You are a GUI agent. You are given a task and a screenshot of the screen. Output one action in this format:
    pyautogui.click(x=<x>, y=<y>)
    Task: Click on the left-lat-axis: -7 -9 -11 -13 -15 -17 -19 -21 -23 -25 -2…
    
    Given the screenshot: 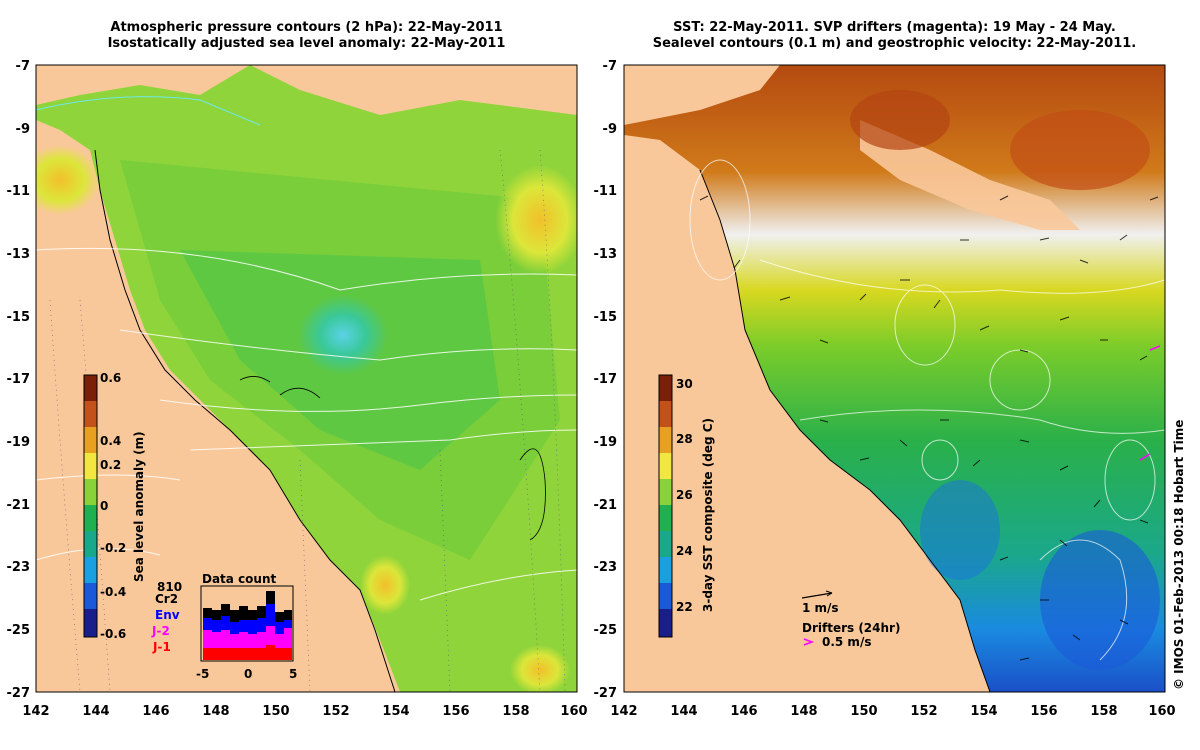 What is the action you would take?
    pyautogui.click(x=19, y=380)
    